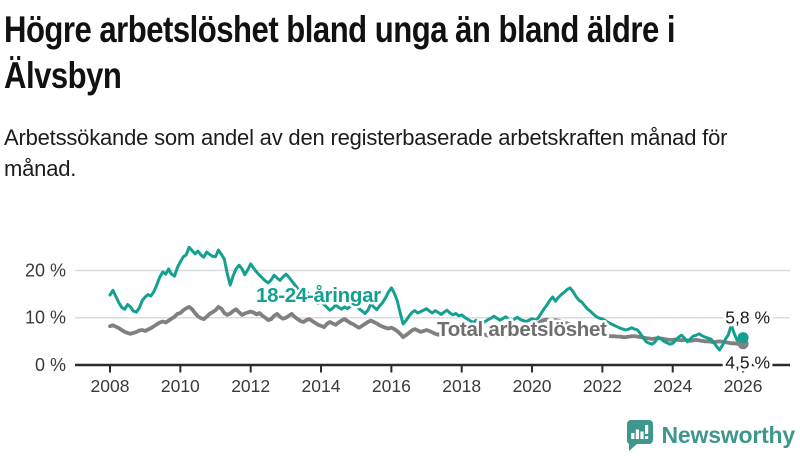  What do you see at coordinates (426, 325) in the screenshot?
I see `series-line` at bounding box center [426, 325].